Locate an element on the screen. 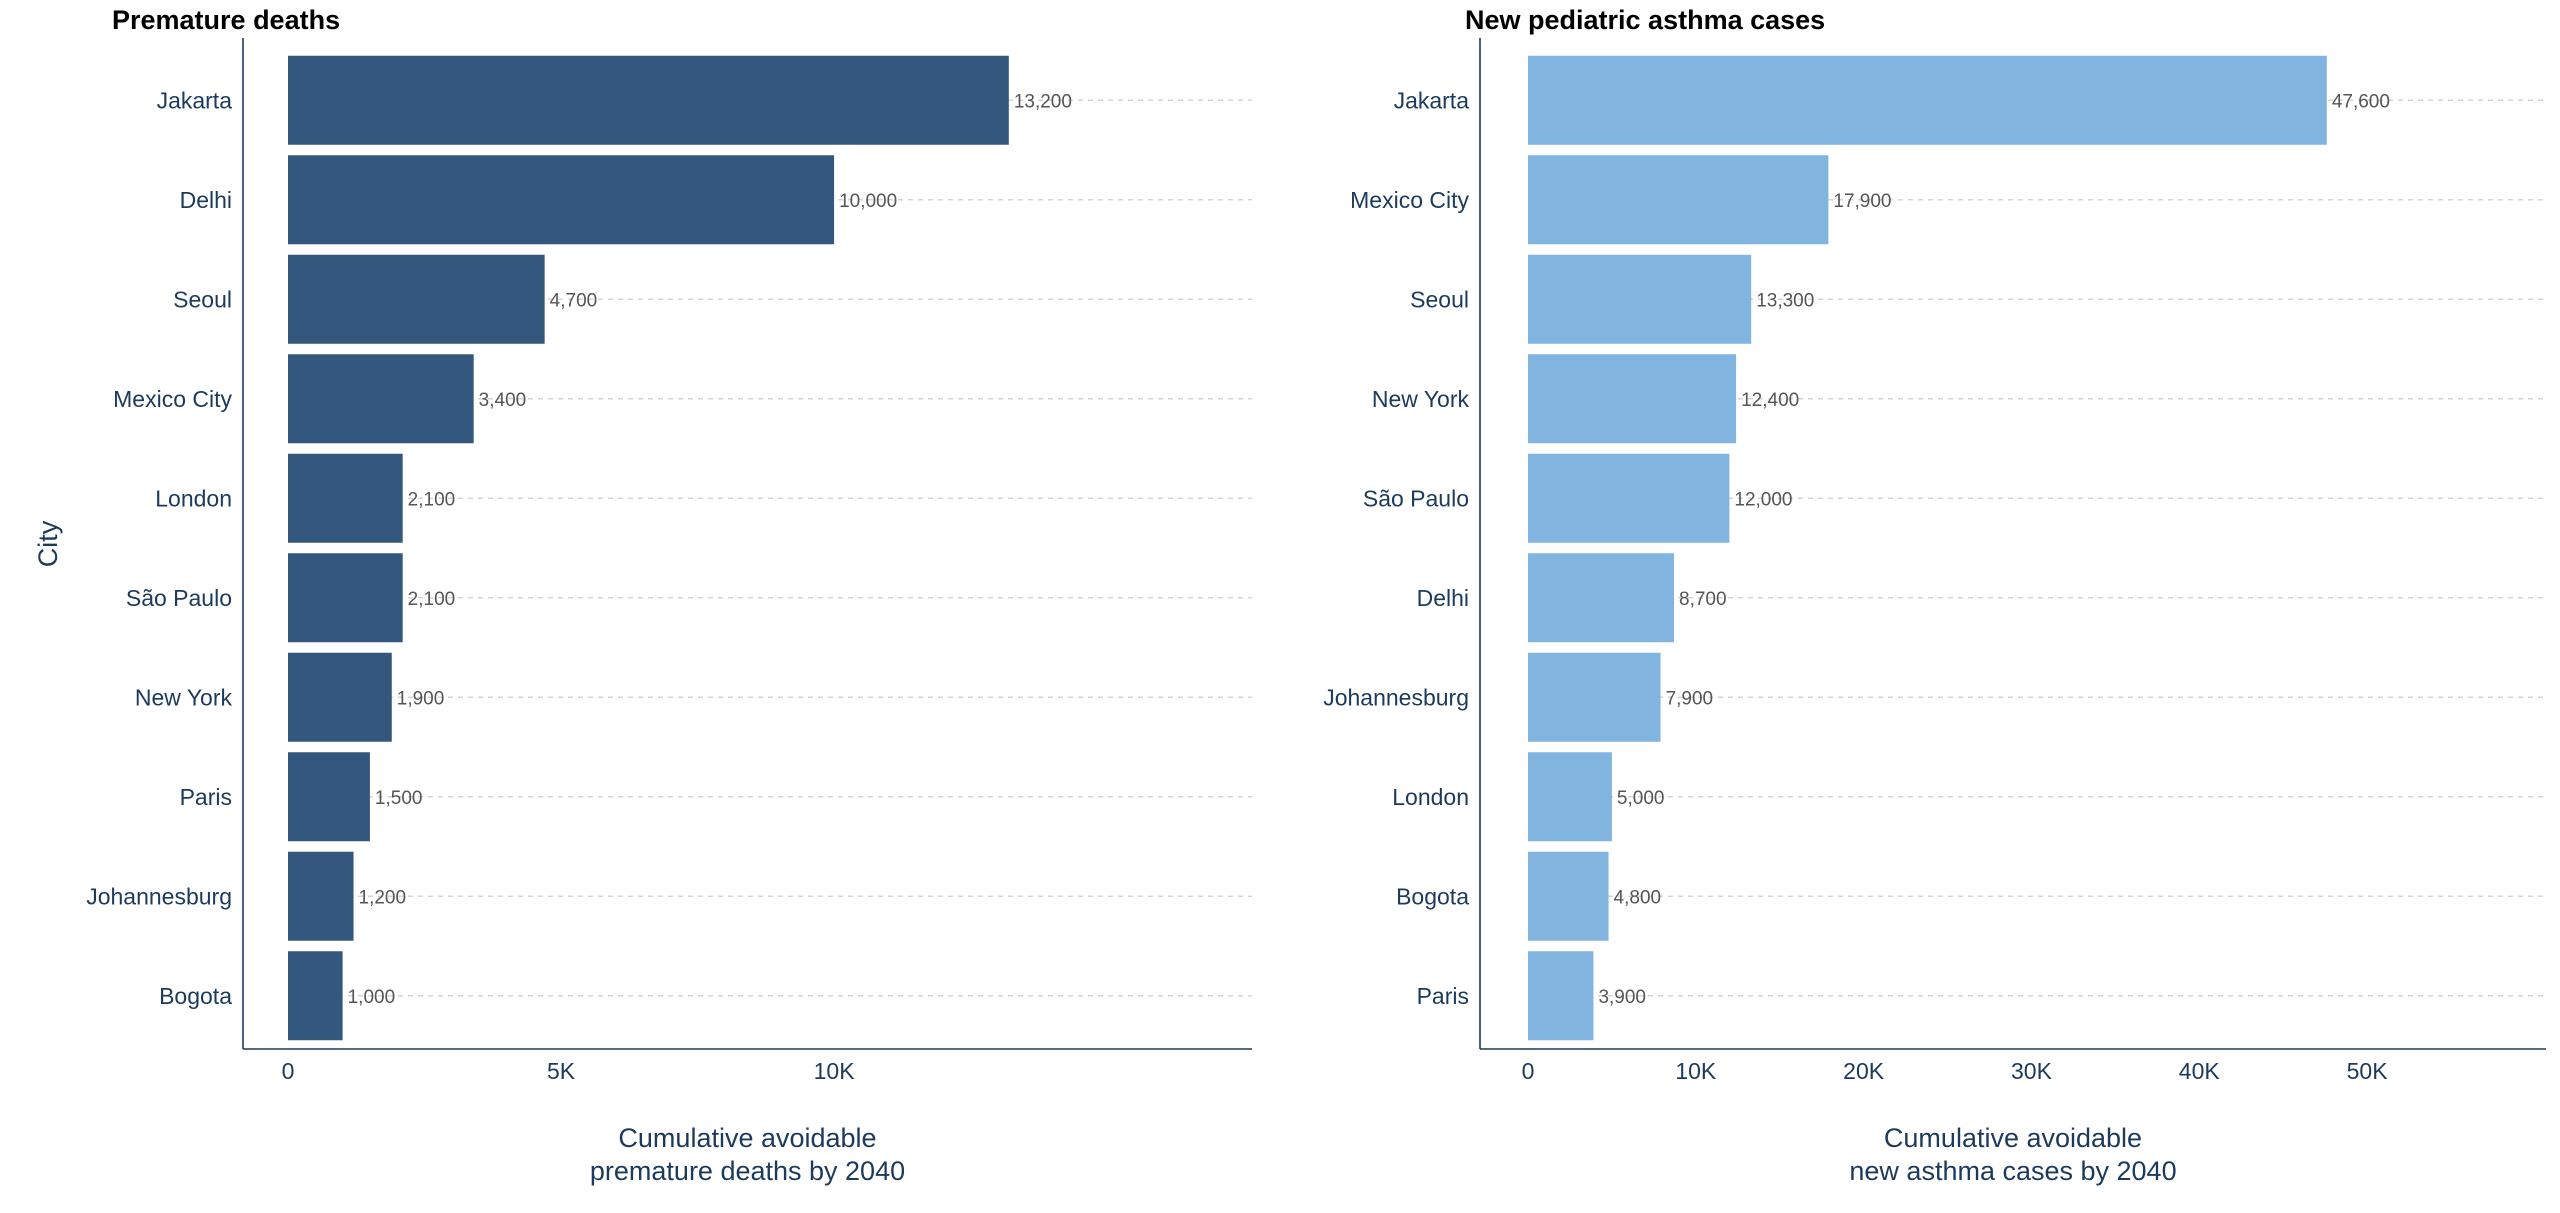  value-label: 13,200 is located at coordinates (1043, 101).